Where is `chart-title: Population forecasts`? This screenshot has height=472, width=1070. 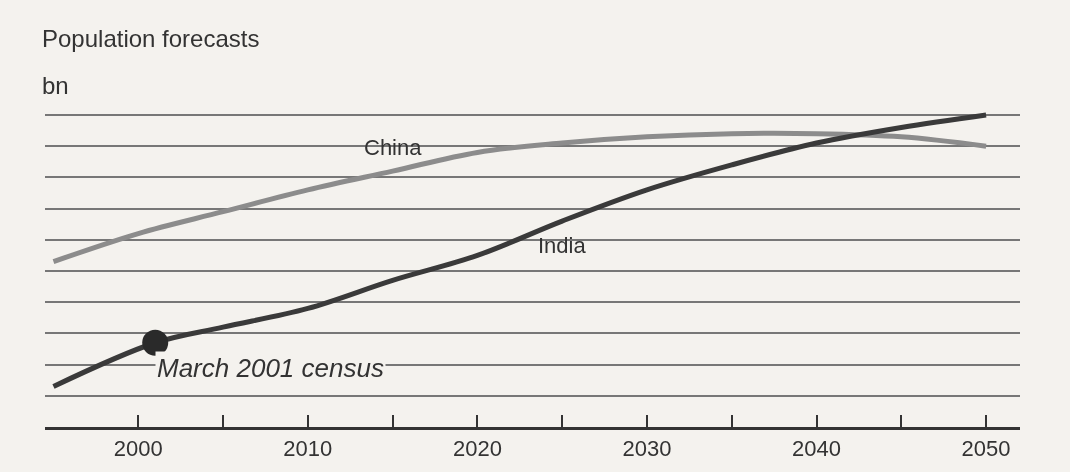 chart-title: Population forecasts is located at coordinates (151, 38).